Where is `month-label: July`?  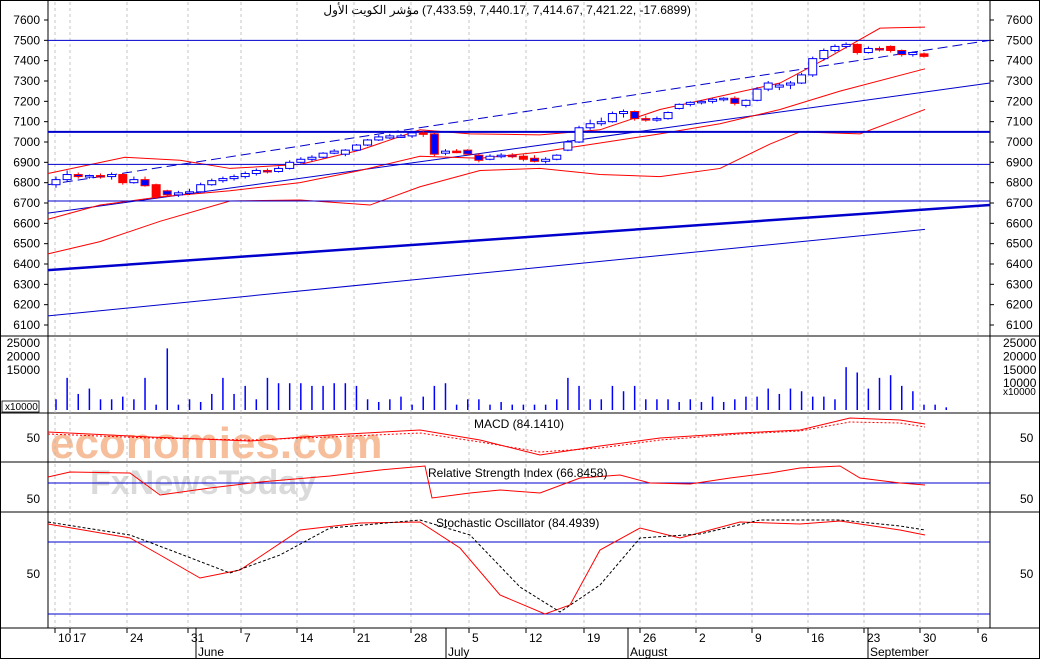 month-label: July is located at coordinates (458, 652).